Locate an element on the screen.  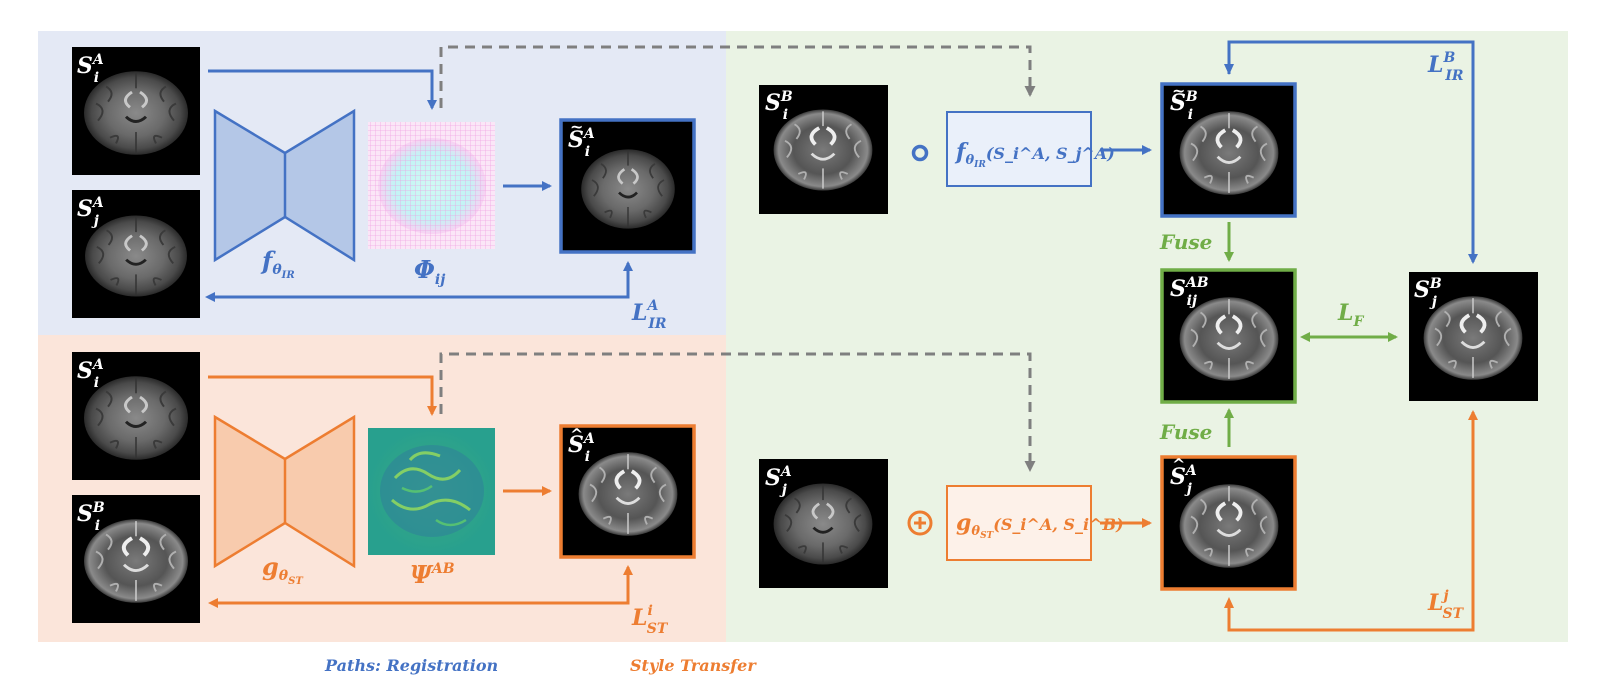
label-ir-network: fθIR is located at coordinates (277, 263).